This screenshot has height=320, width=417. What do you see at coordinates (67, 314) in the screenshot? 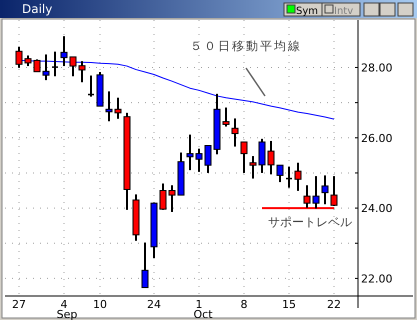
I see `text: Sep` at bounding box center [67, 314].